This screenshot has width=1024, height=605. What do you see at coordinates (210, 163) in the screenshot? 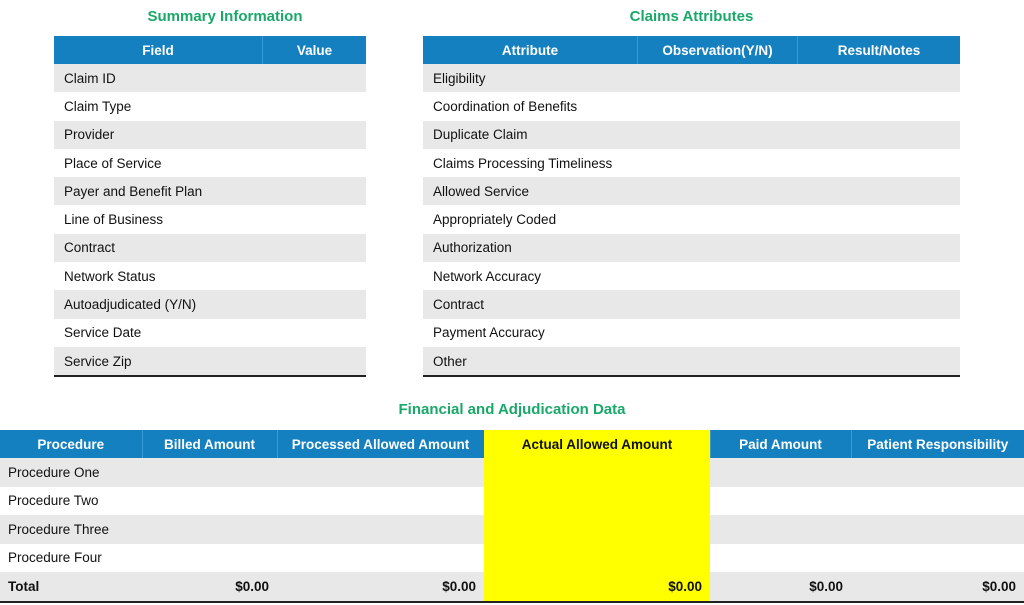
I see `table-row: Place of Service` at bounding box center [210, 163].